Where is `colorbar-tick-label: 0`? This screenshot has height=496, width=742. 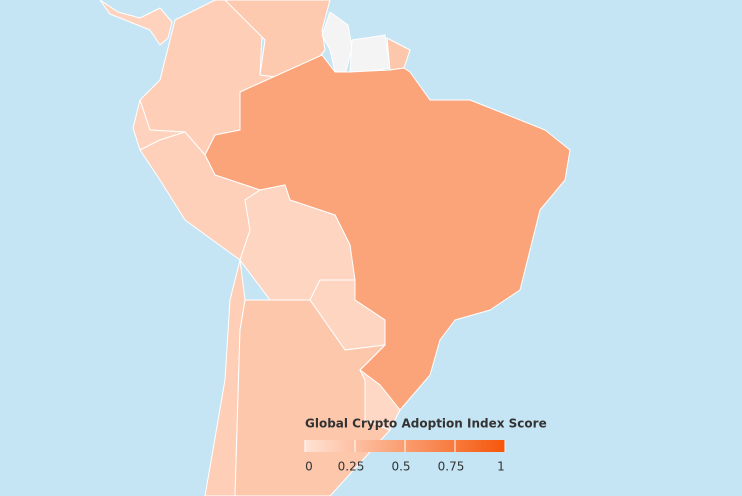 colorbar-tick-label: 0 is located at coordinates (309, 467).